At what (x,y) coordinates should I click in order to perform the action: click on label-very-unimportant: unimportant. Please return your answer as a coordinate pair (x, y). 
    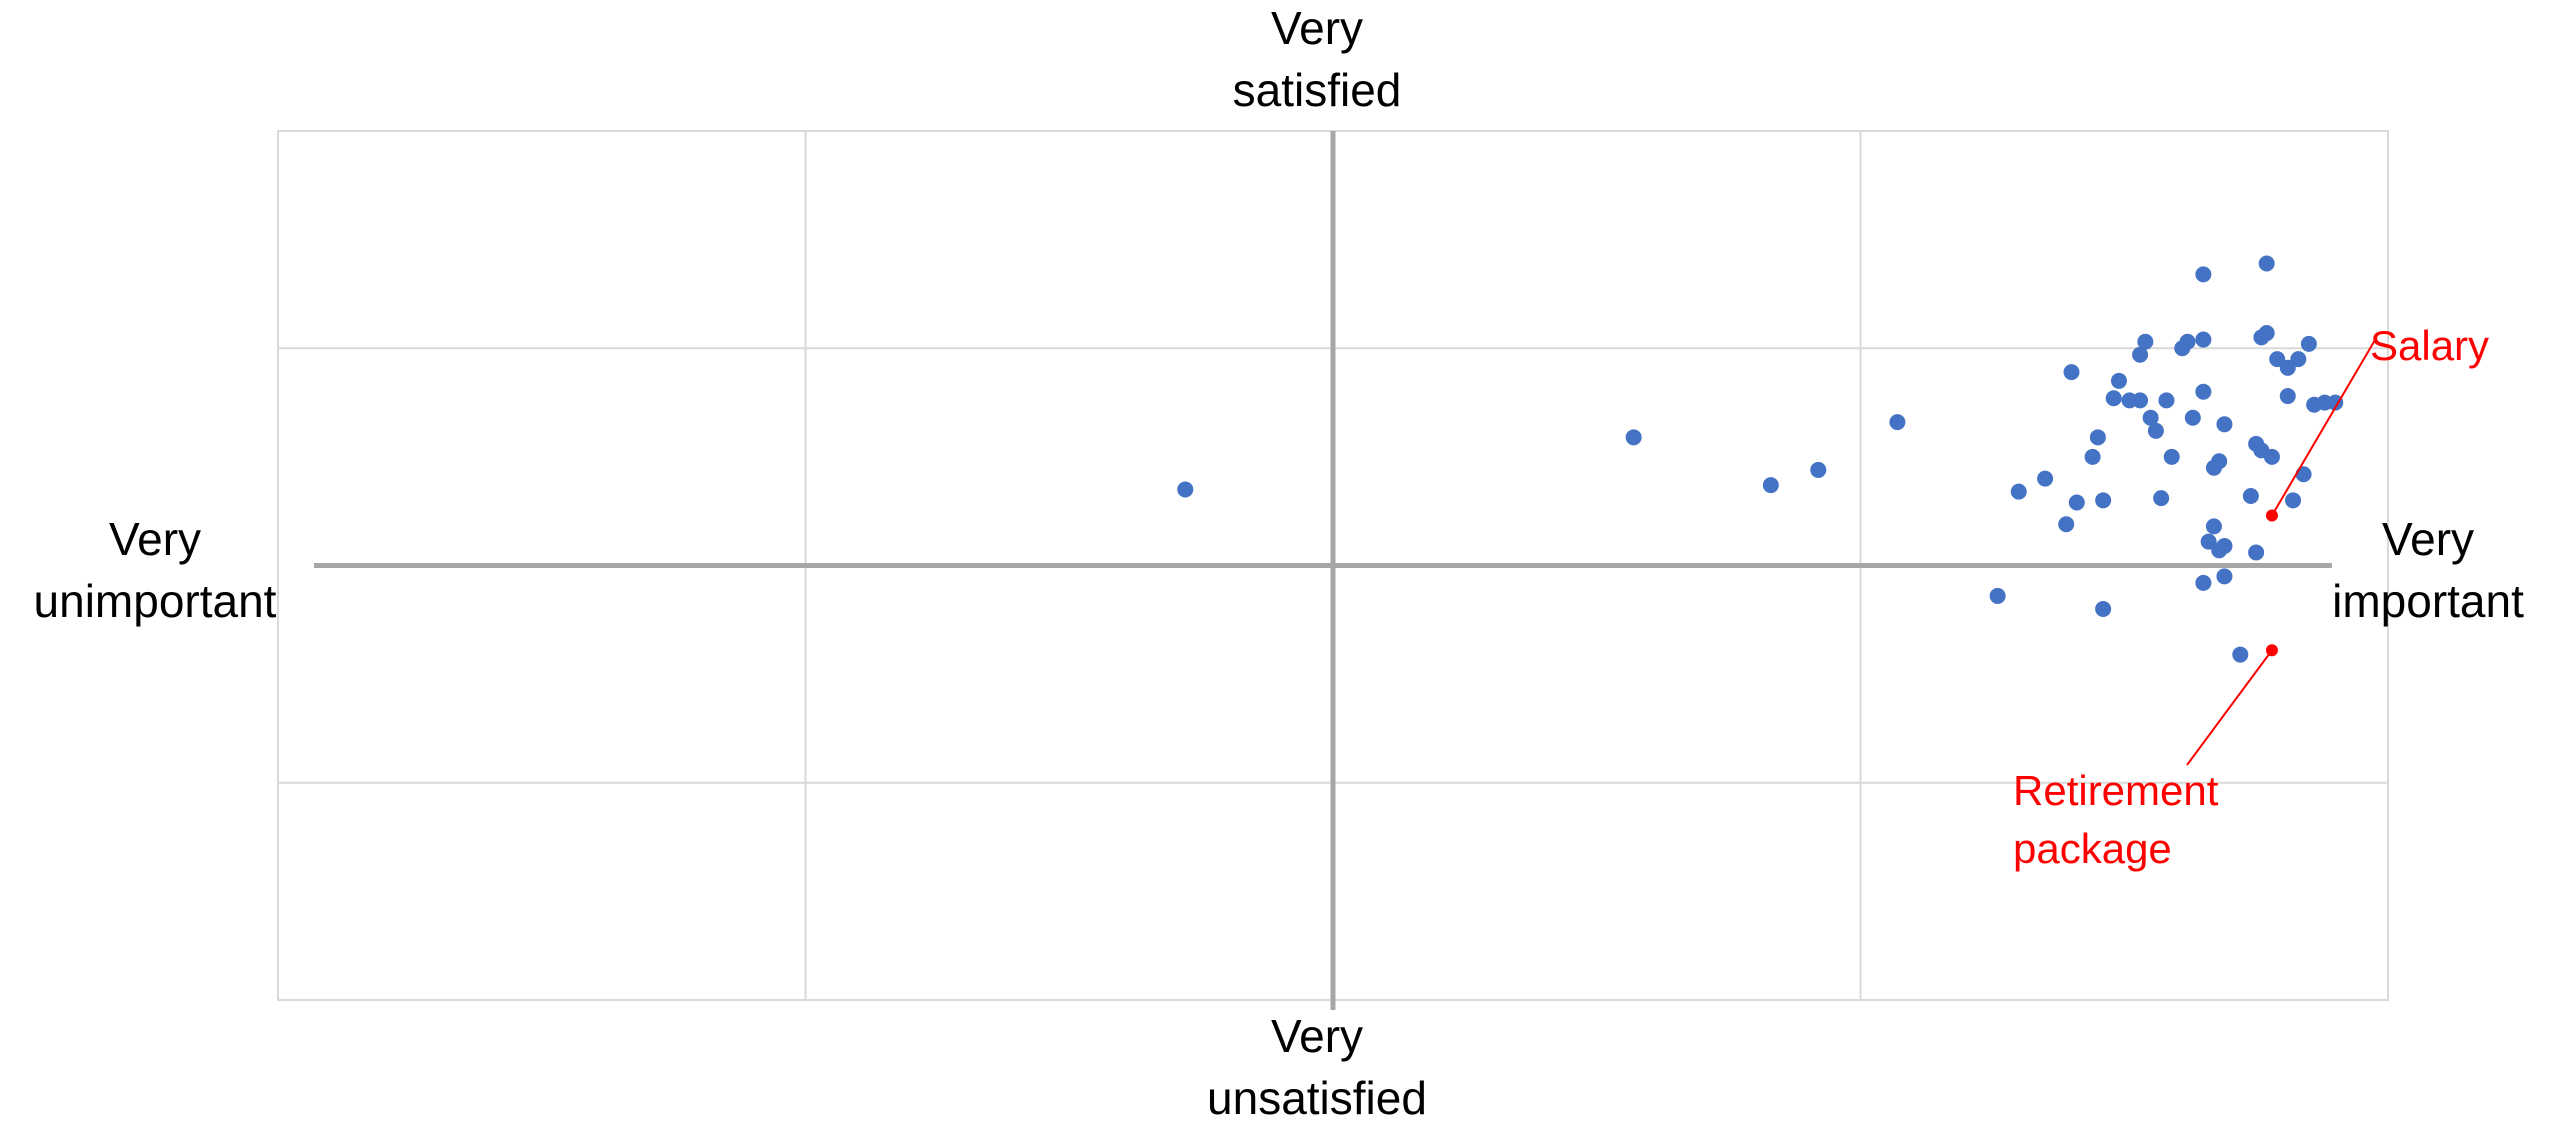
    Looking at the image, I should click on (155, 601).